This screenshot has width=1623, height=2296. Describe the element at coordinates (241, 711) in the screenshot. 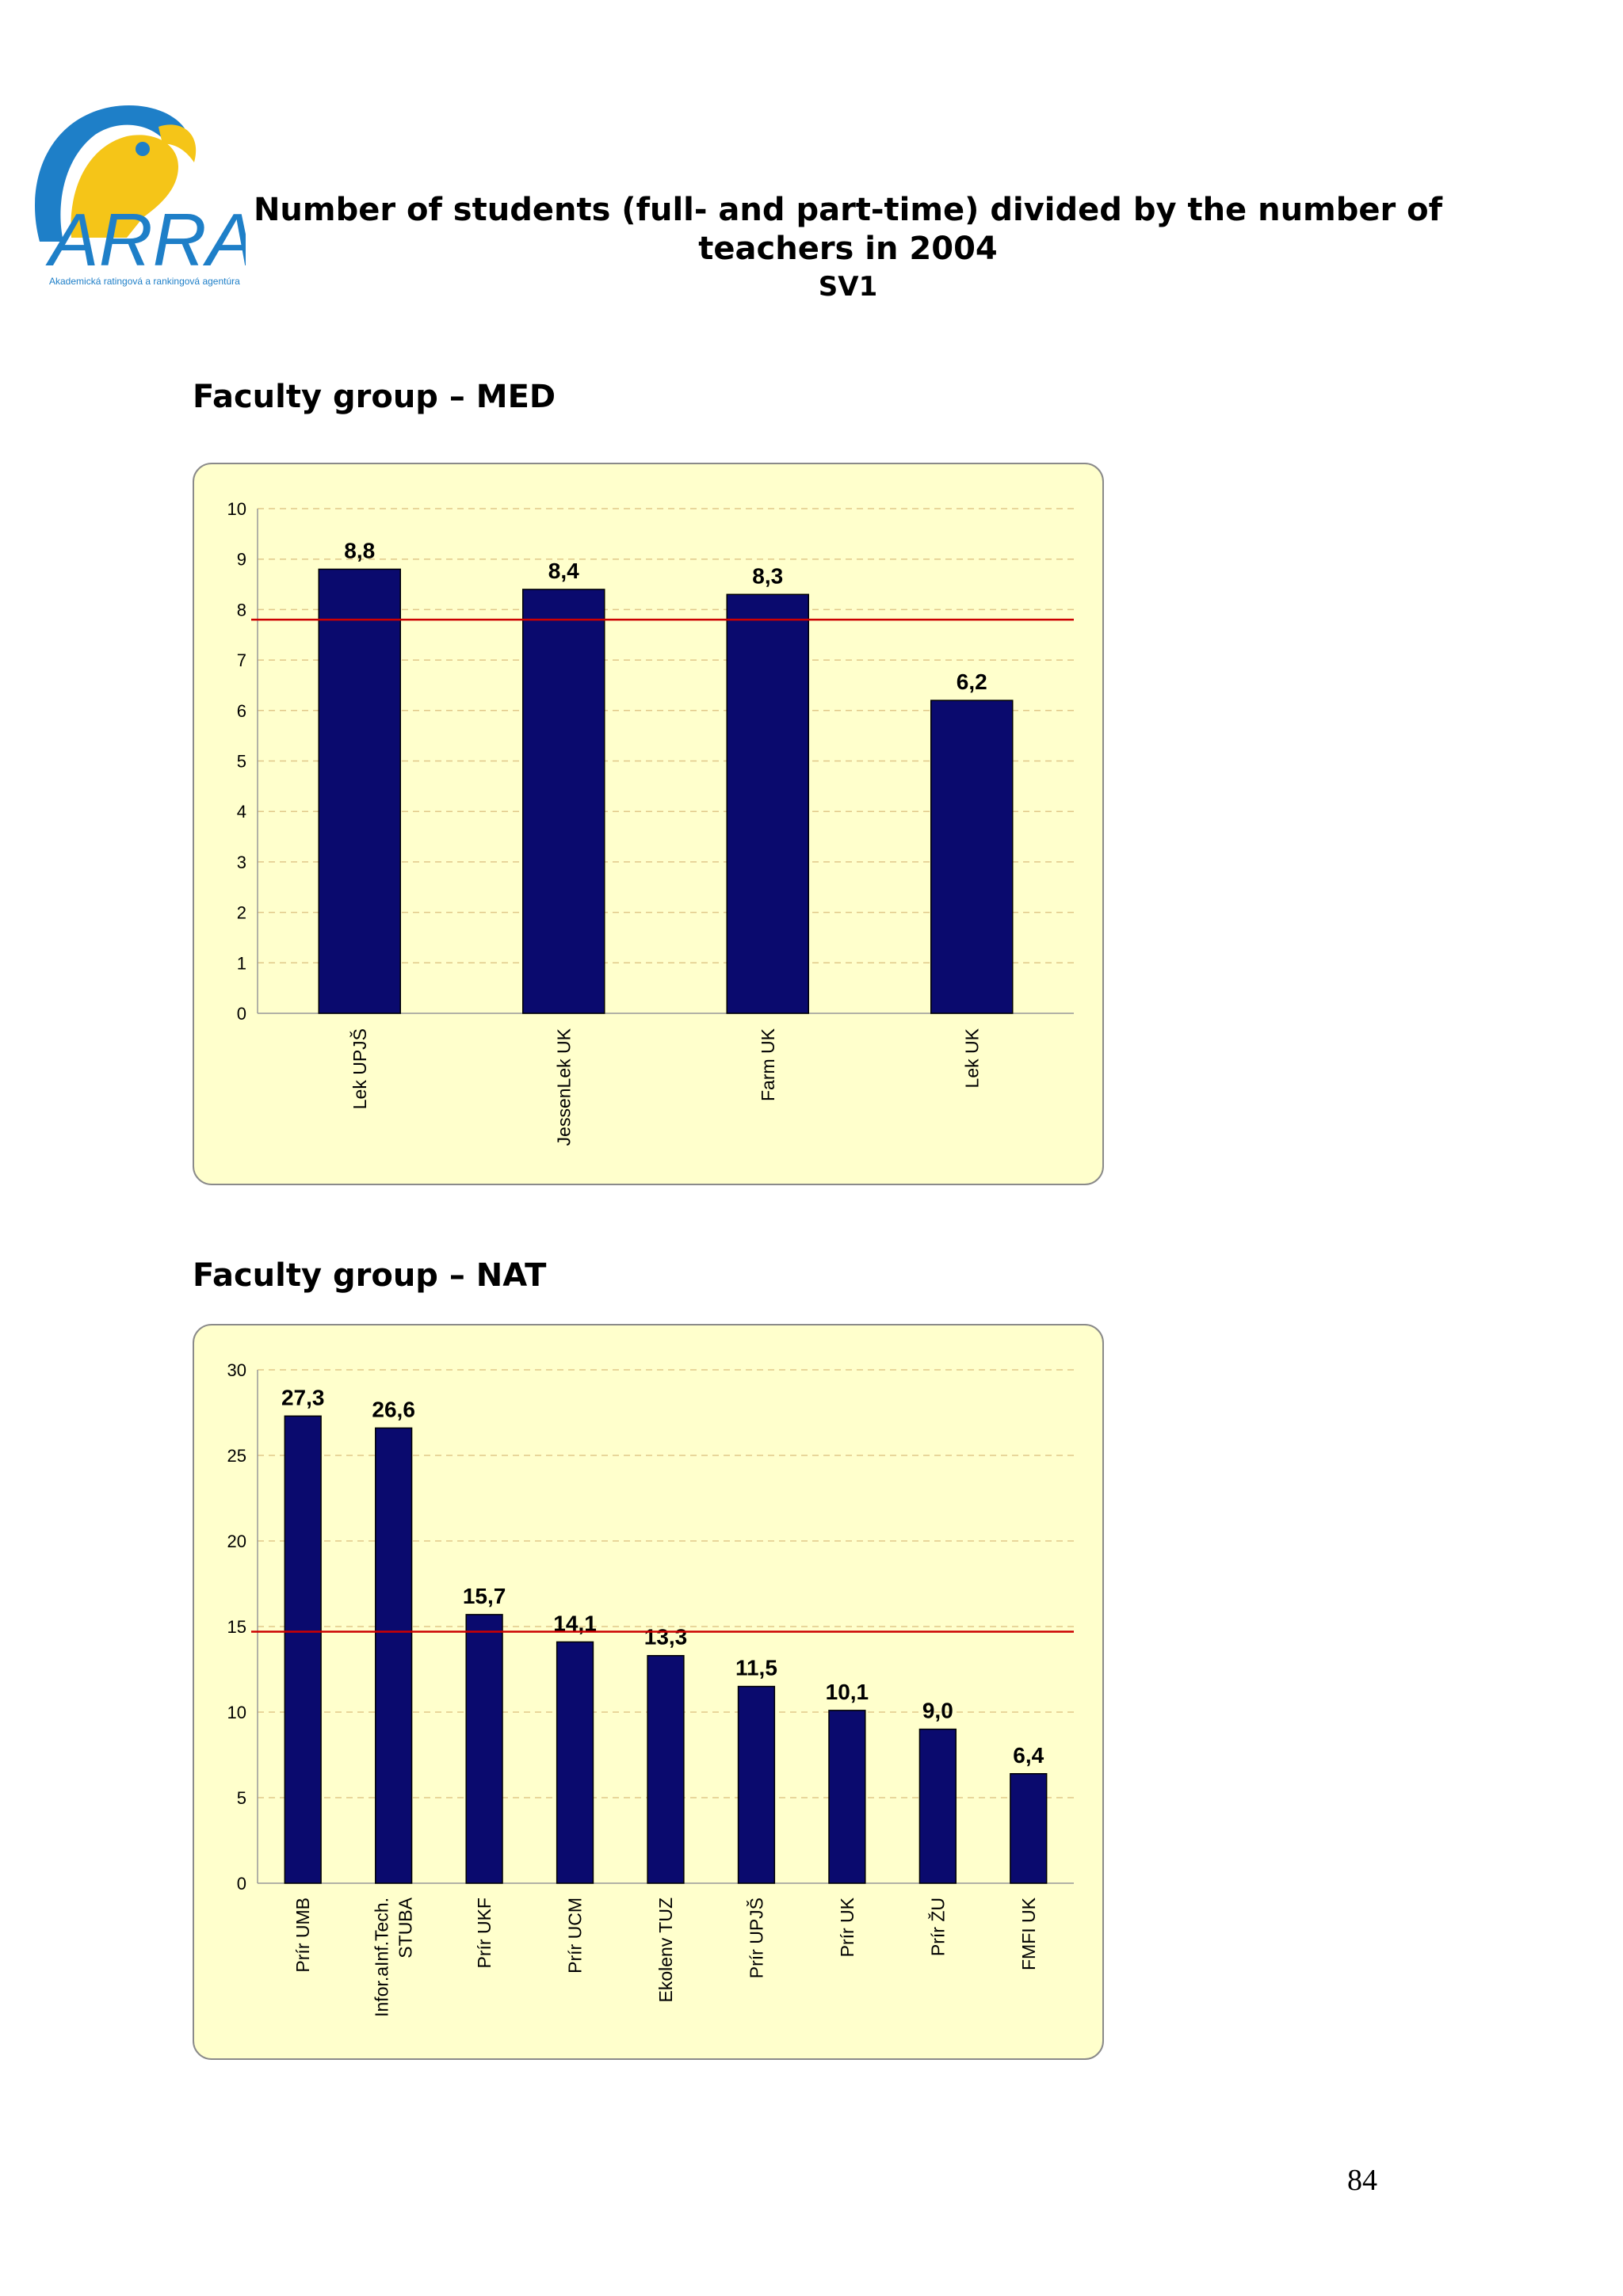

I see `y-tick-label: 6` at that location.